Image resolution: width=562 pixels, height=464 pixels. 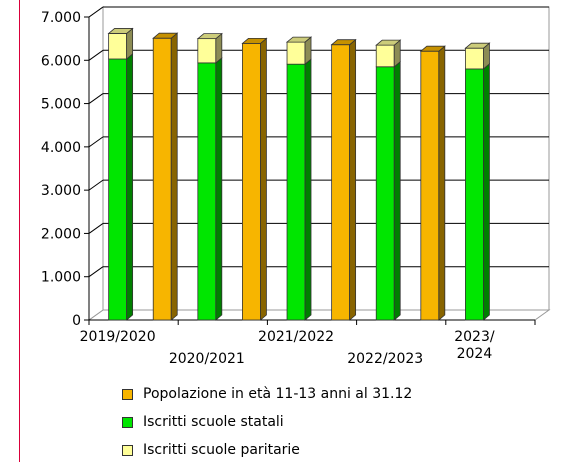 I want to click on bar-paritarie-4-top, so click(x=477, y=45).